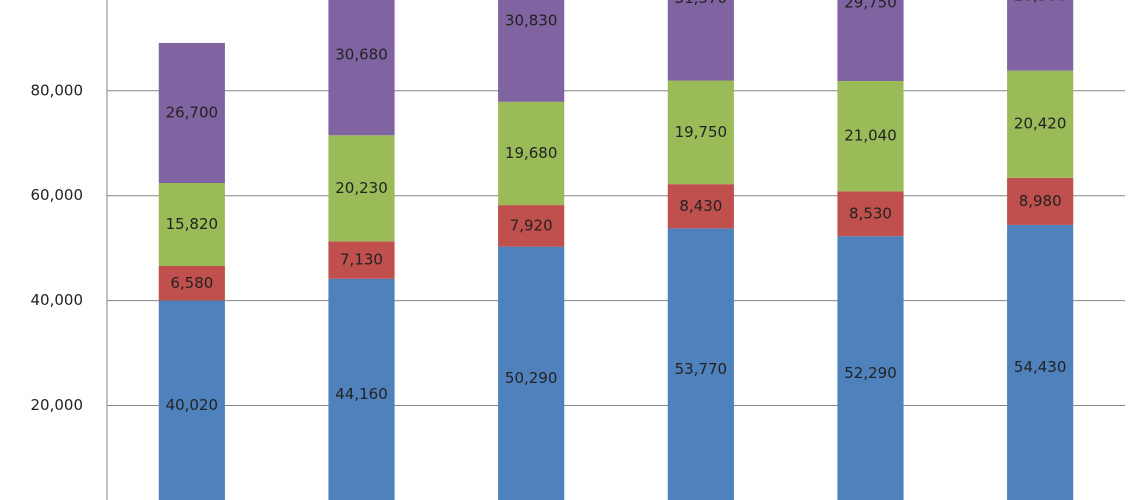  I want to click on data-label: 40,020, so click(192, 405).